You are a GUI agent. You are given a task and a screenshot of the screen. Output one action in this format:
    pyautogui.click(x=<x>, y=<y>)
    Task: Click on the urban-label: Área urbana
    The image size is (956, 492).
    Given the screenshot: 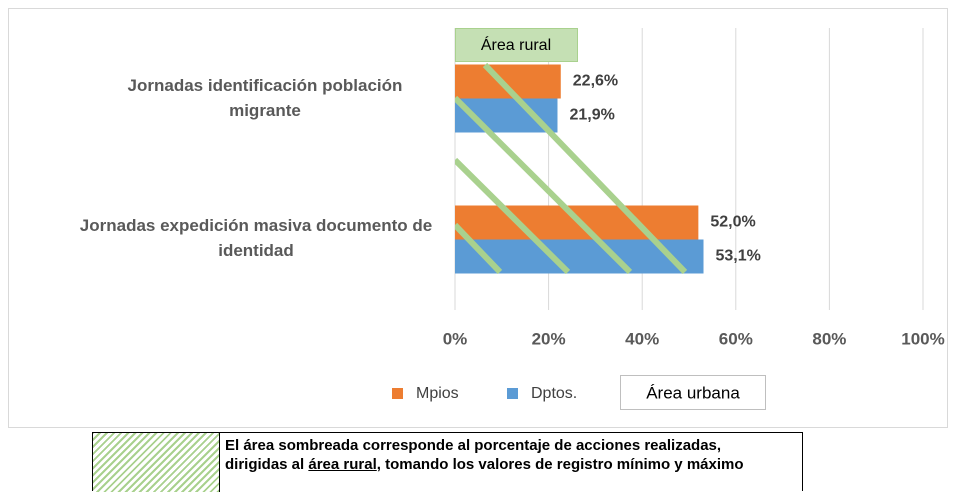 What is the action you would take?
    pyautogui.click(x=693, y=392)
    